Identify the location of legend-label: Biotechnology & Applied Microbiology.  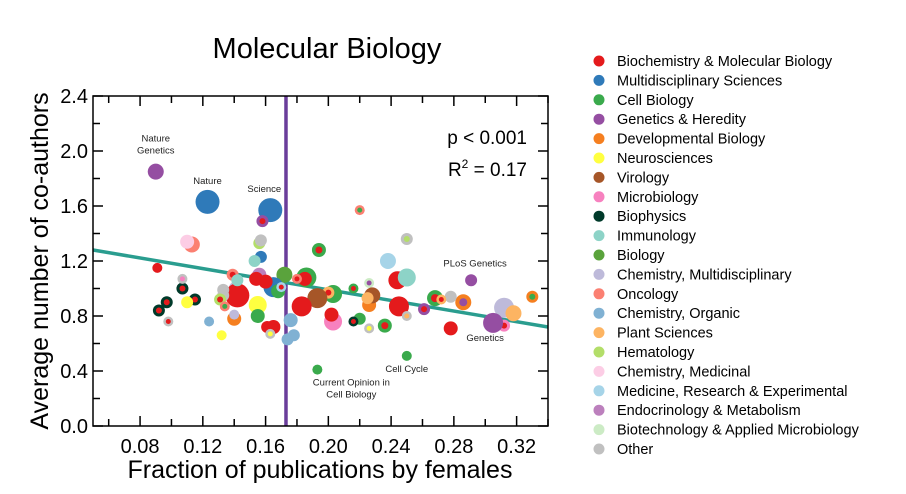
(738, 431).